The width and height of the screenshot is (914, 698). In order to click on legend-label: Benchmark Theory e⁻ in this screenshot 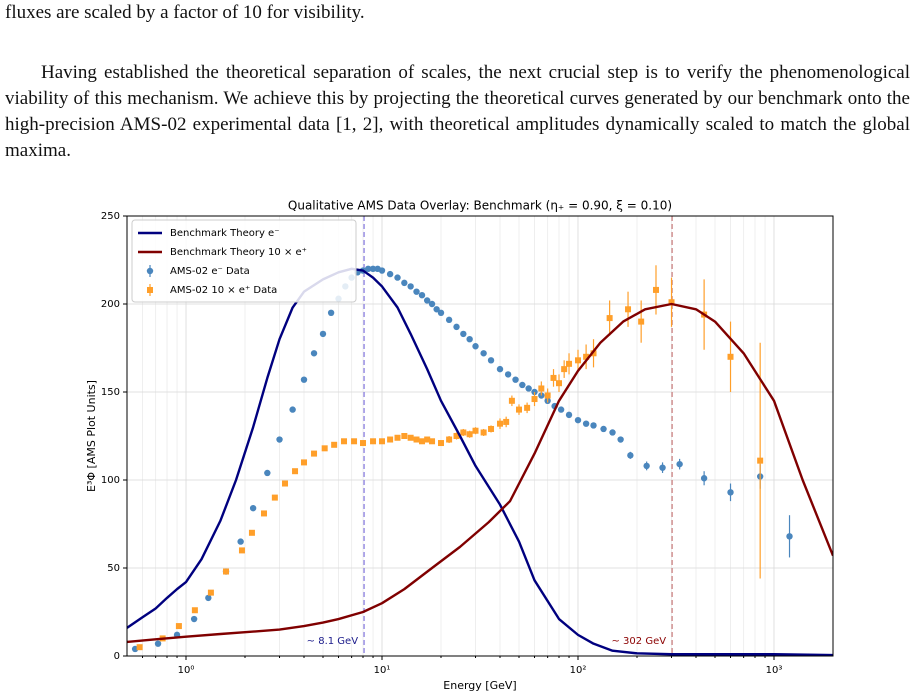, I will do `click(225, 233)`.